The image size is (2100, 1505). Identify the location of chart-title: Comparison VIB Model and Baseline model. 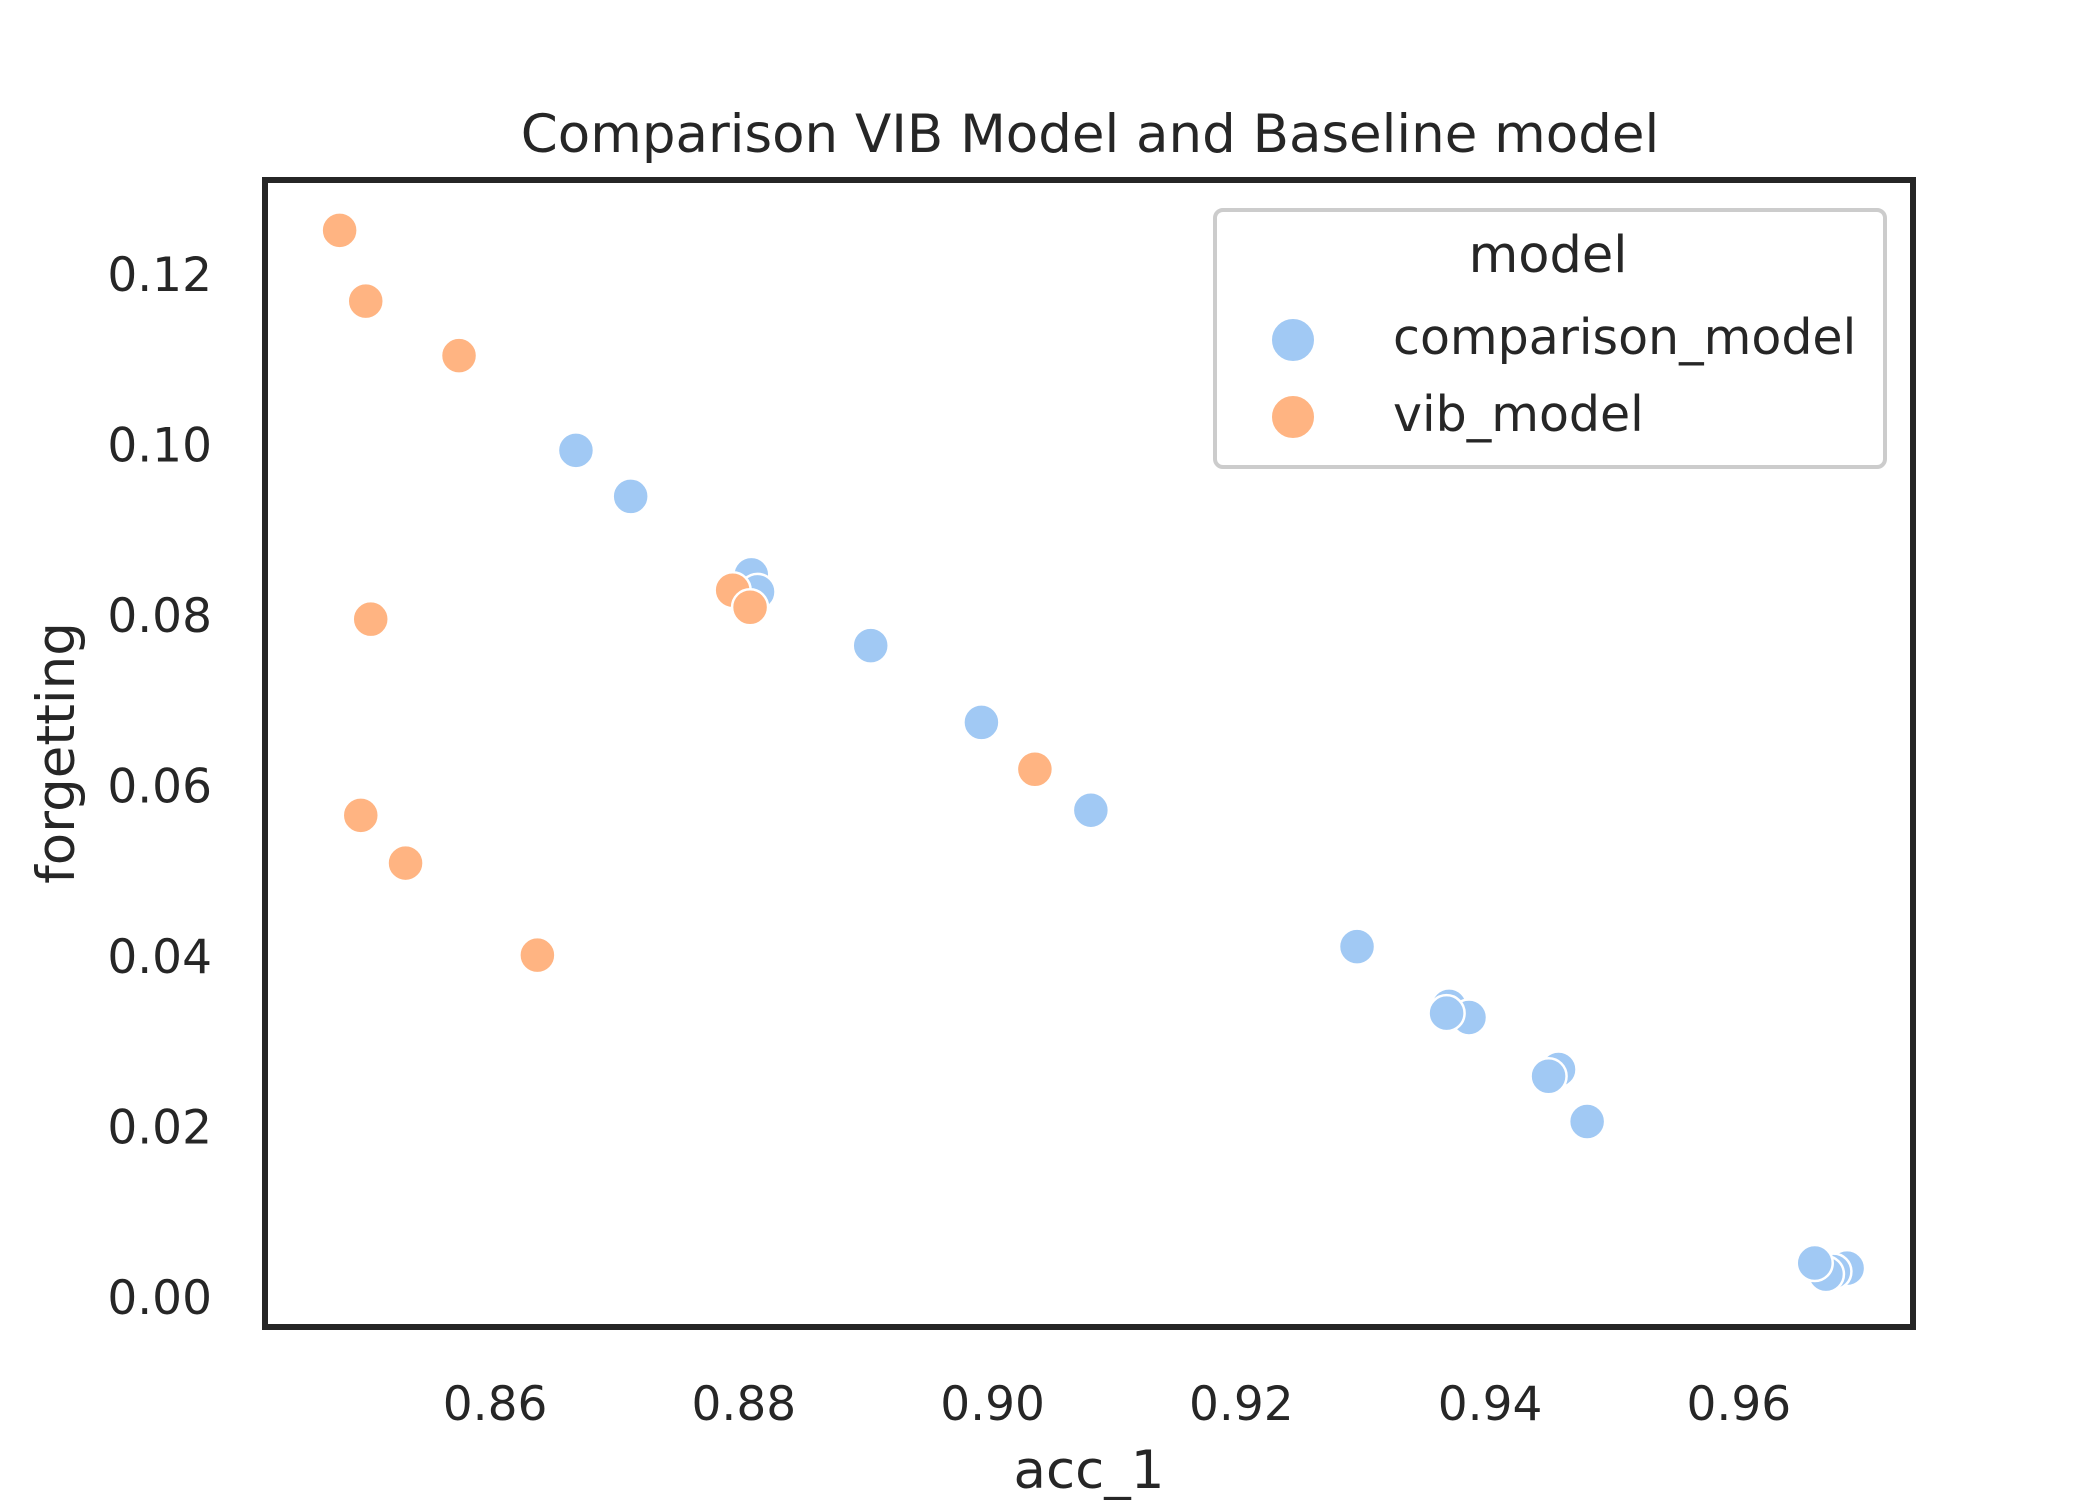
(1090, 134).